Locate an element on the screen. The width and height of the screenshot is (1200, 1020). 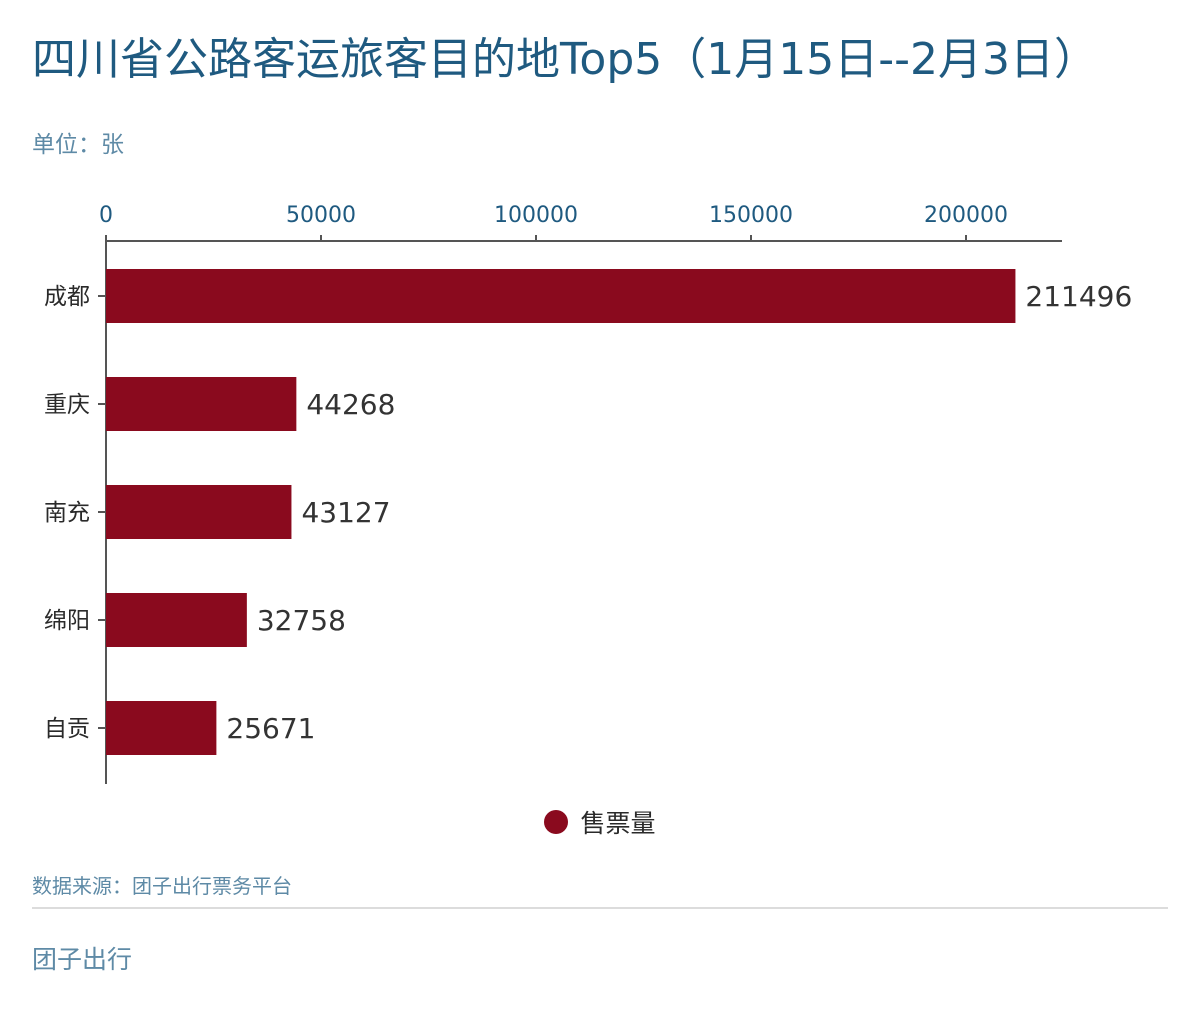
bar-自贡 is located at coordinates (161, 728).